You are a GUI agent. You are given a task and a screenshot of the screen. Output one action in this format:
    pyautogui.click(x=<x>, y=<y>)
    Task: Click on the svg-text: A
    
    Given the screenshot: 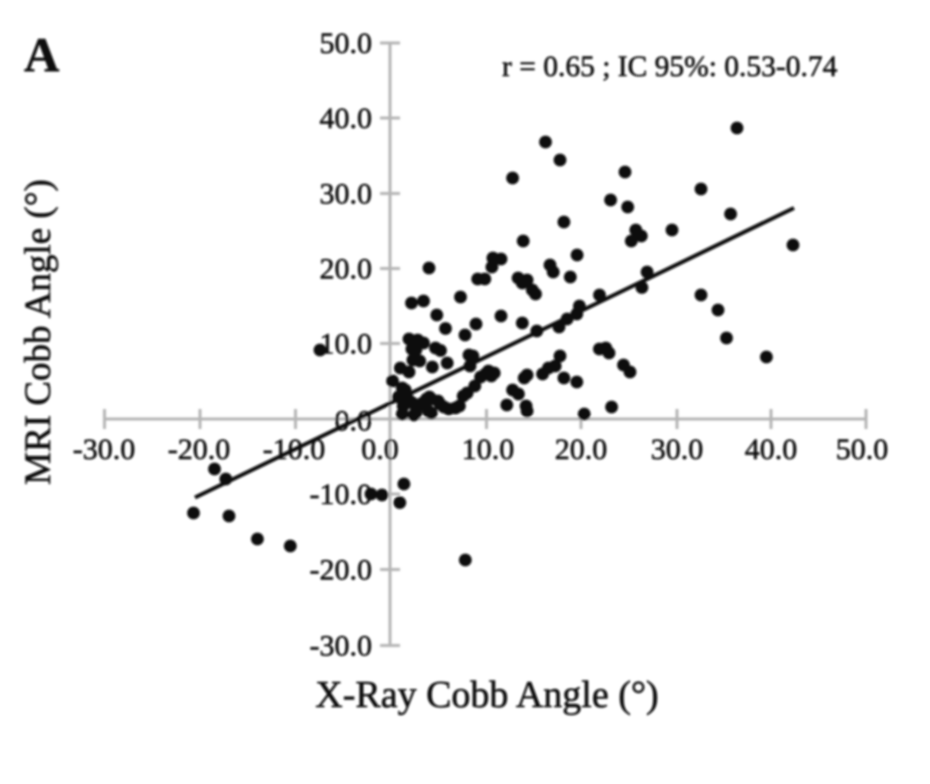 What is the action you would take?
    pyautogui.click(x=42, y=54)
    